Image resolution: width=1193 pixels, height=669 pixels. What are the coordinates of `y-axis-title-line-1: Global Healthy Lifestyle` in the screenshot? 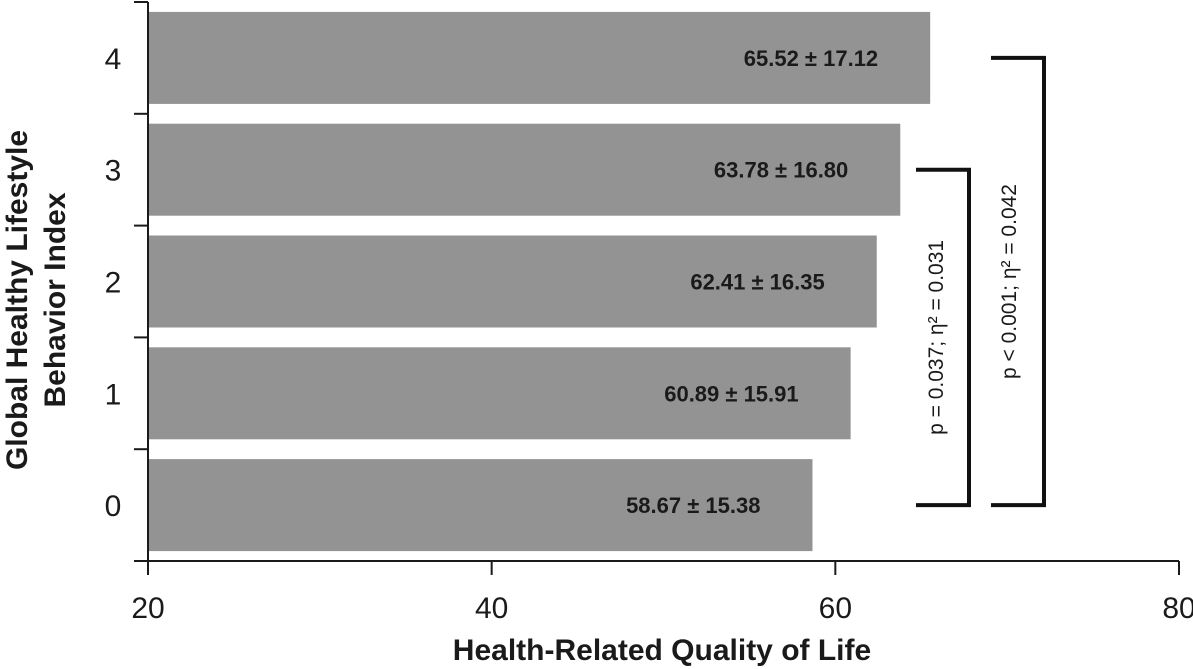 It's located at (17, 300).